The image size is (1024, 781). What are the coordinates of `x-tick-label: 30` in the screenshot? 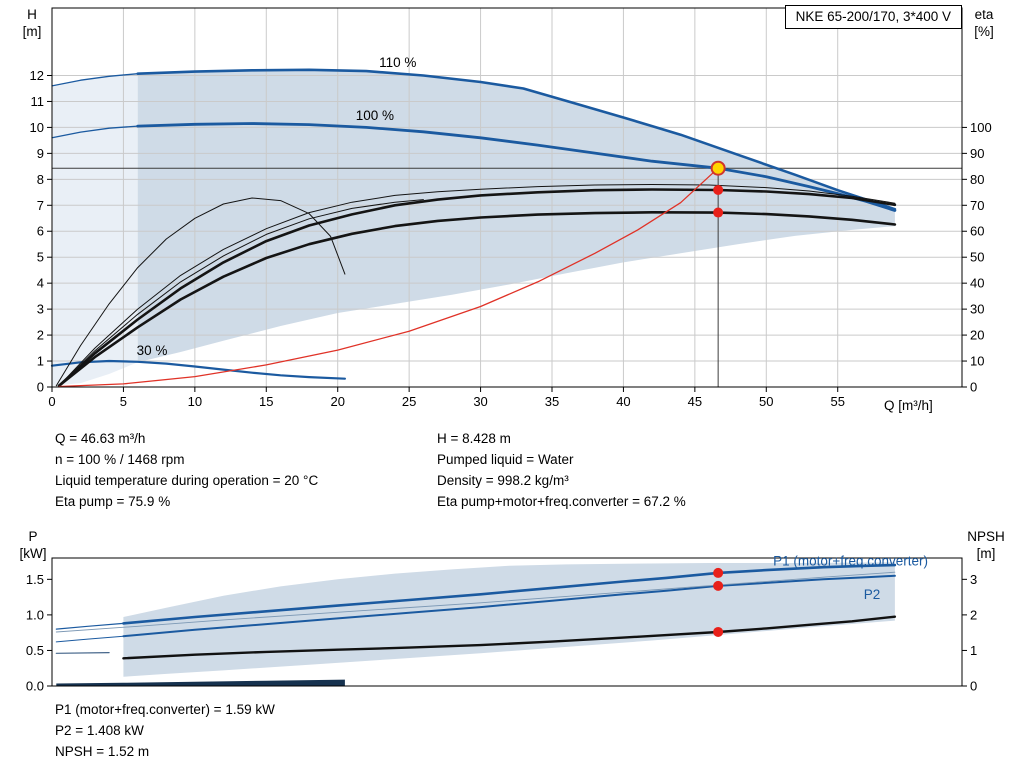 It's located at (480, 401).